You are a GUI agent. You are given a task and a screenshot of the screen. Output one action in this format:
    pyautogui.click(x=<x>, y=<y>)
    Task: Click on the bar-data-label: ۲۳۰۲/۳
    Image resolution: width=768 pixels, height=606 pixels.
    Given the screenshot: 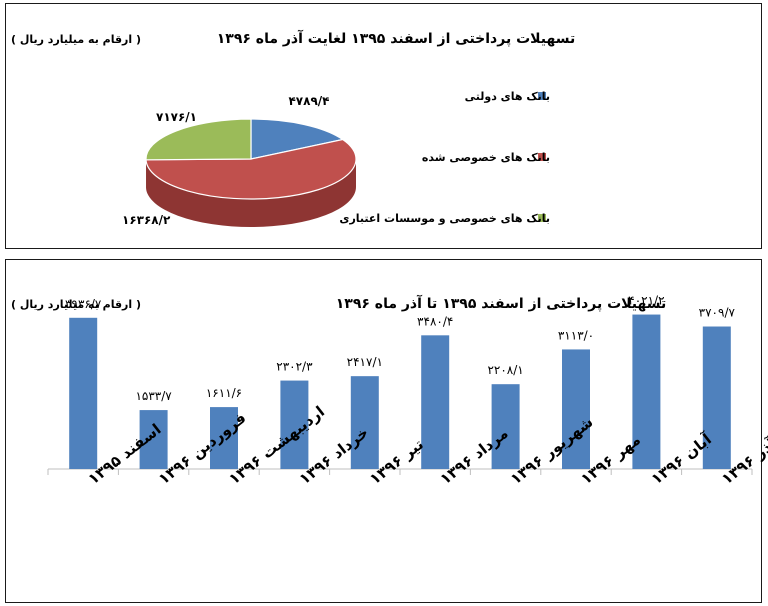 What is the action you would take?
    pyautogui.click(x=294, y=367)
    